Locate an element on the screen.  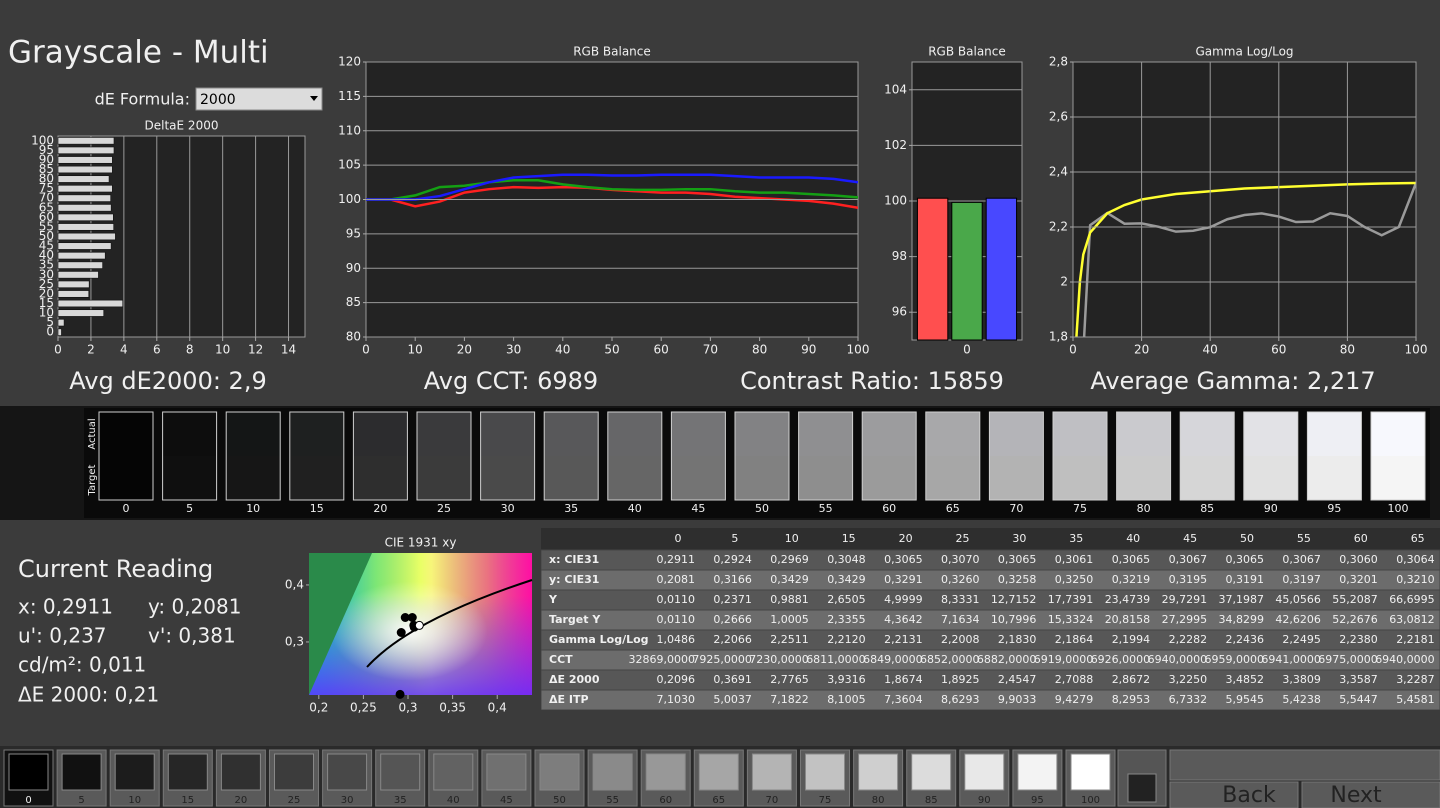
preset-label: 45 is located at coordinates (506, 800).